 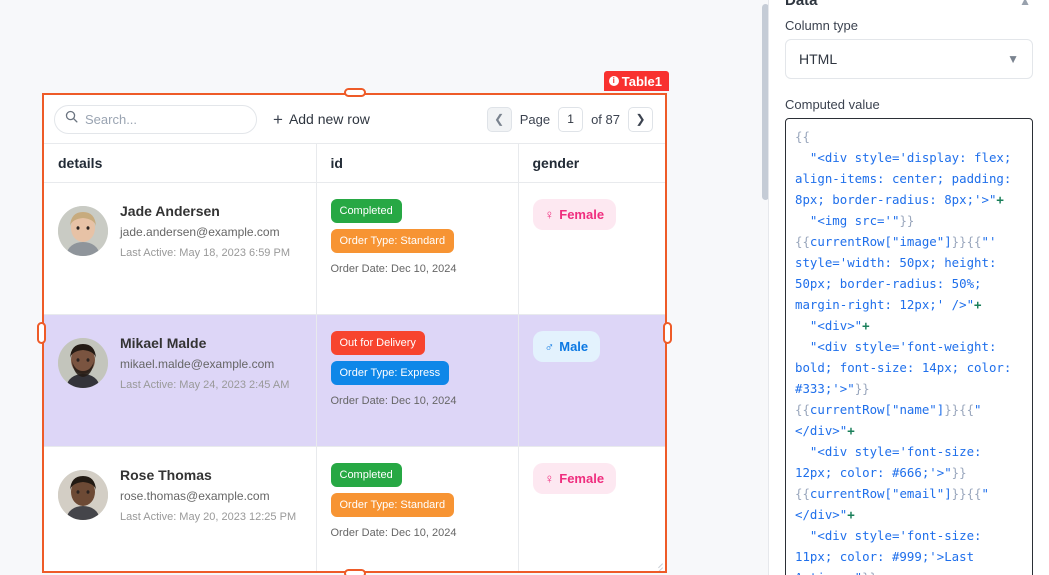 What do you see at coordinates (170, 211) in the screenshot?
I see `person-name: Jade Andersen` at bounding box center [170, 211].